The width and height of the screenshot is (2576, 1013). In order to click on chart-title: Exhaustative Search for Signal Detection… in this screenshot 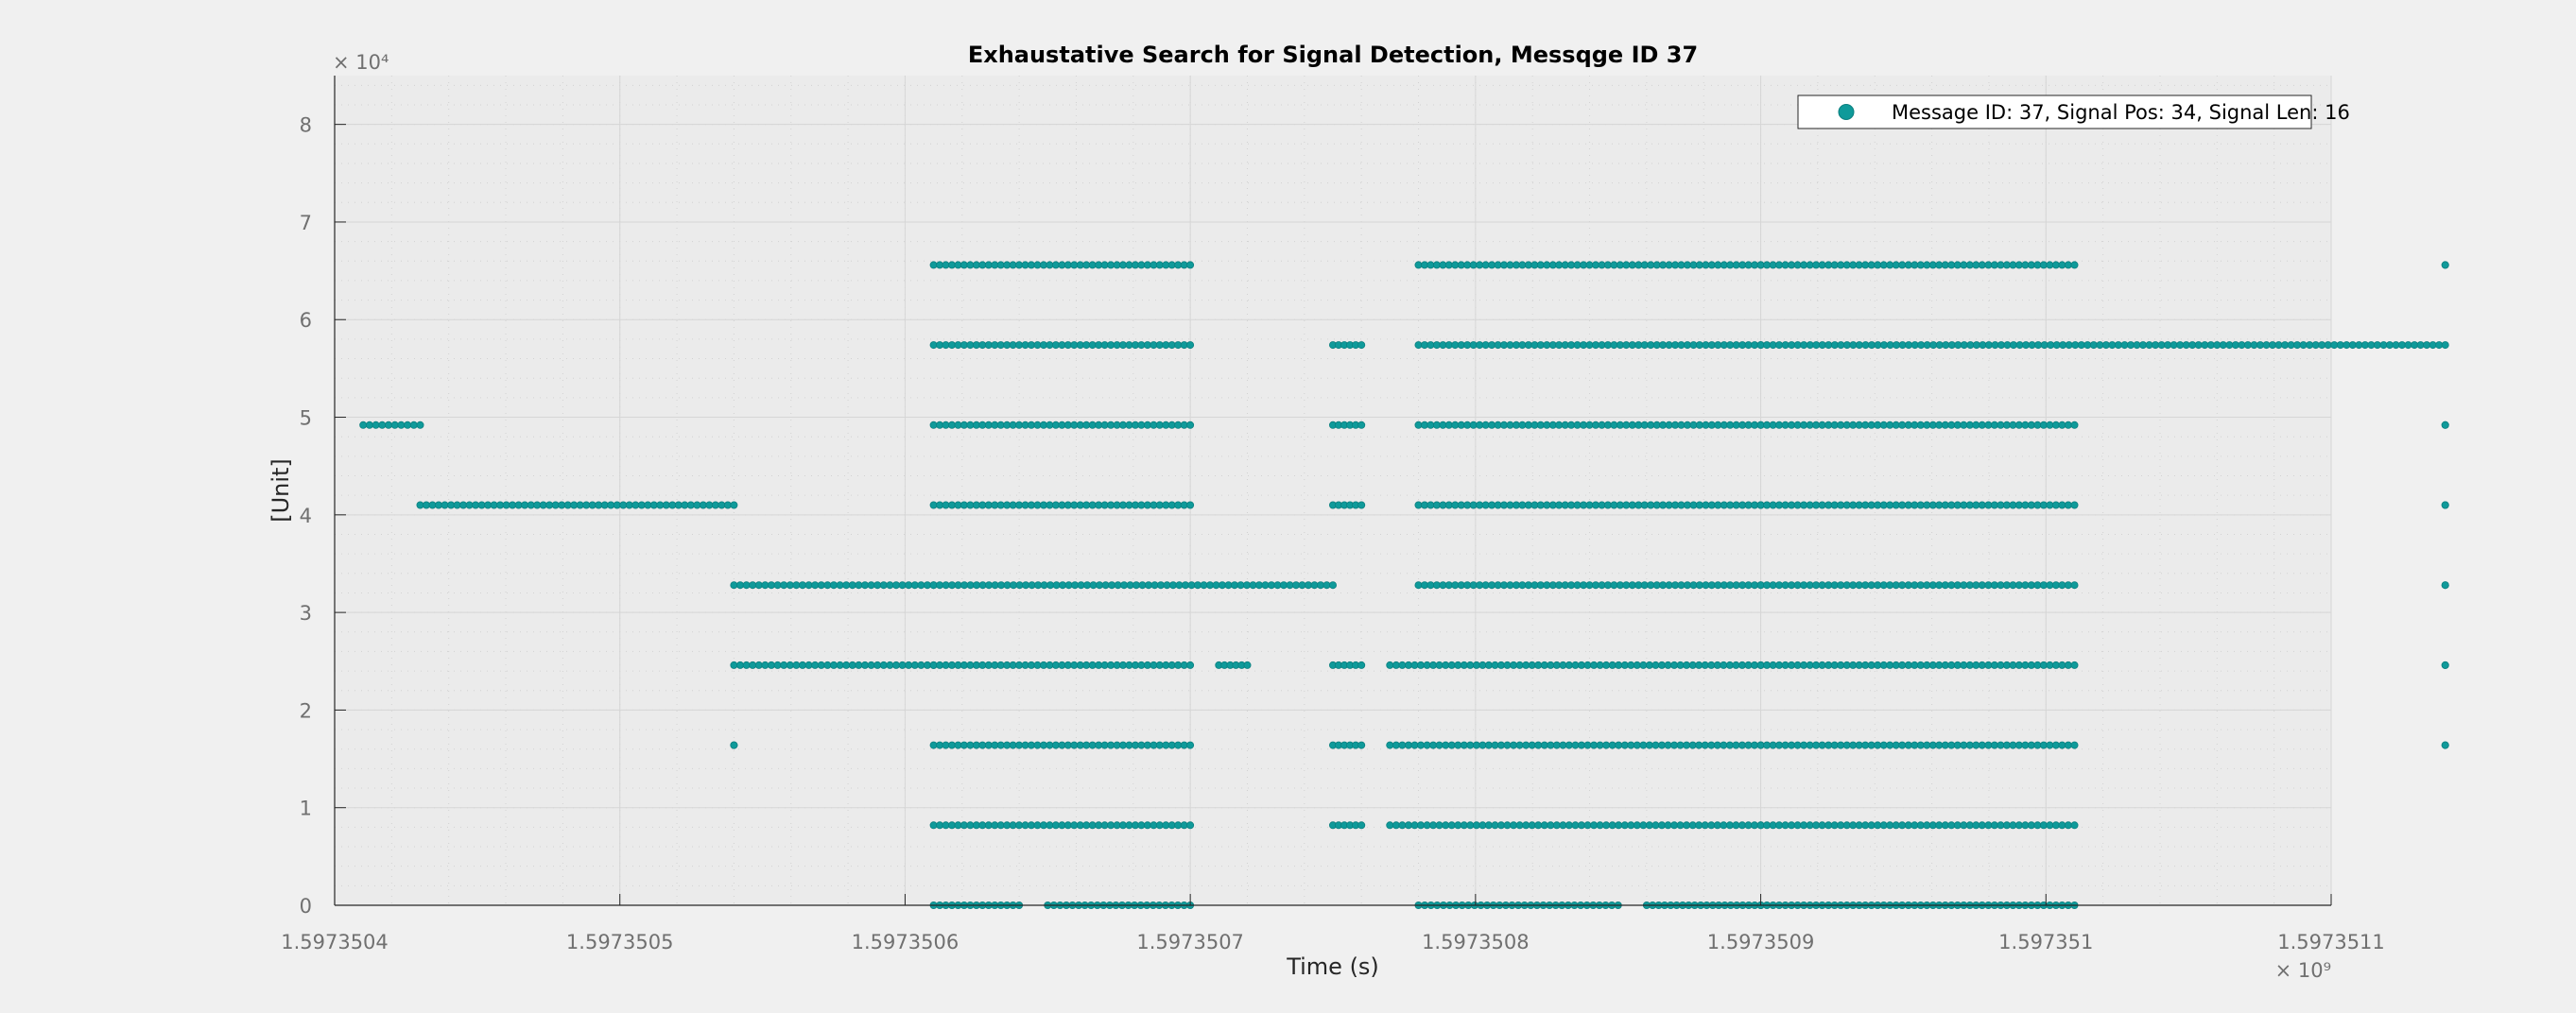, I will do `click(1333, 55)`.